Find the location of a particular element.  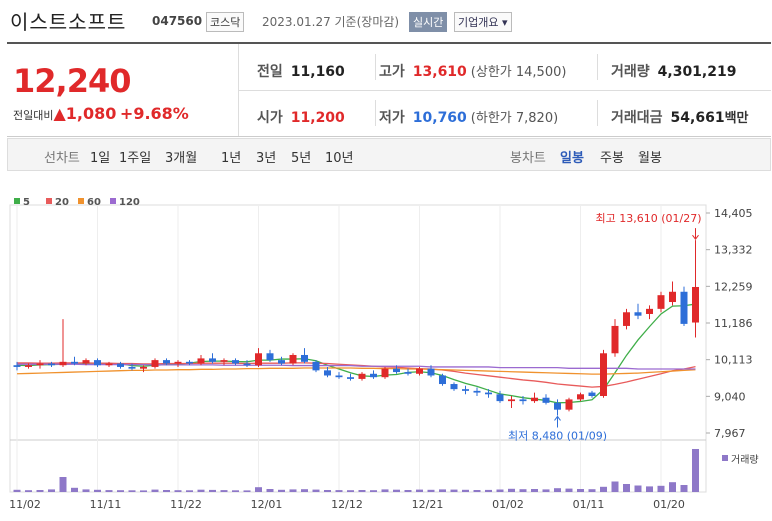

tab-label: 선차트 is located at coordinates (62, 158).